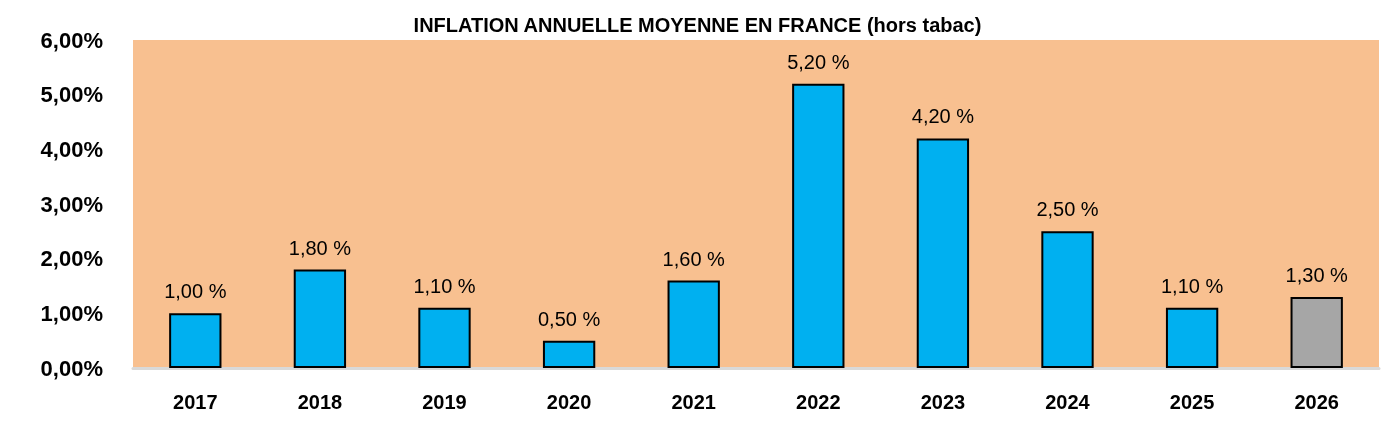 The width and height of the screenshot is (1395, 424). Describe the element at coordinates (195, 291) in the screenshot. I see `data-label: 1,00 %` at that location.